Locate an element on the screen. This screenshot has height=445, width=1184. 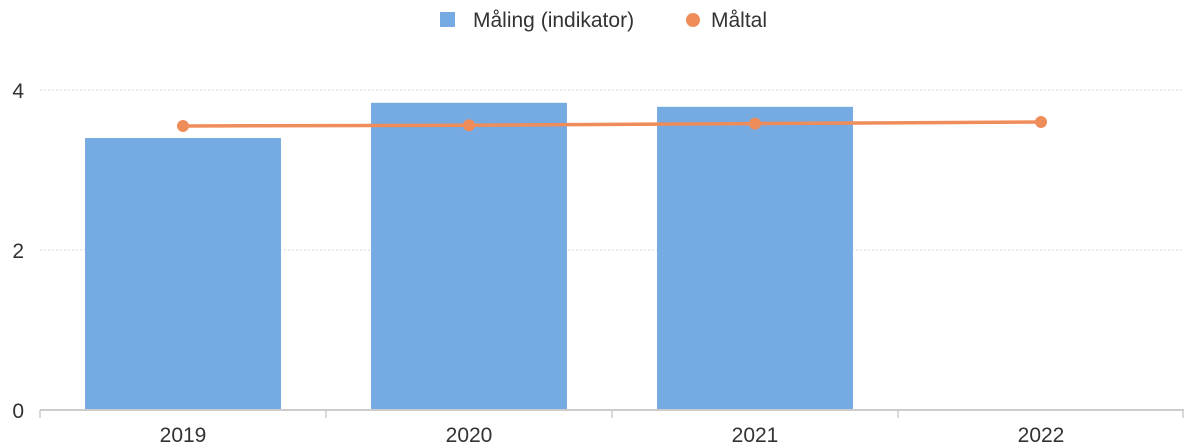
x-tick-label-2022: 2022 is located at coordinates (1041, 434).